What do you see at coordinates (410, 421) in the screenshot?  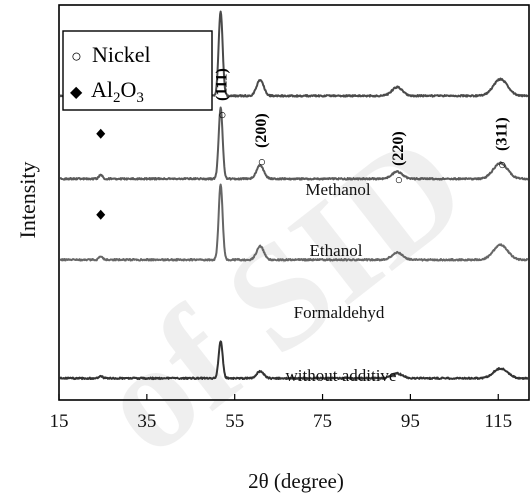 I see `x-tick-label: 95` at bounding box center [410, 421].